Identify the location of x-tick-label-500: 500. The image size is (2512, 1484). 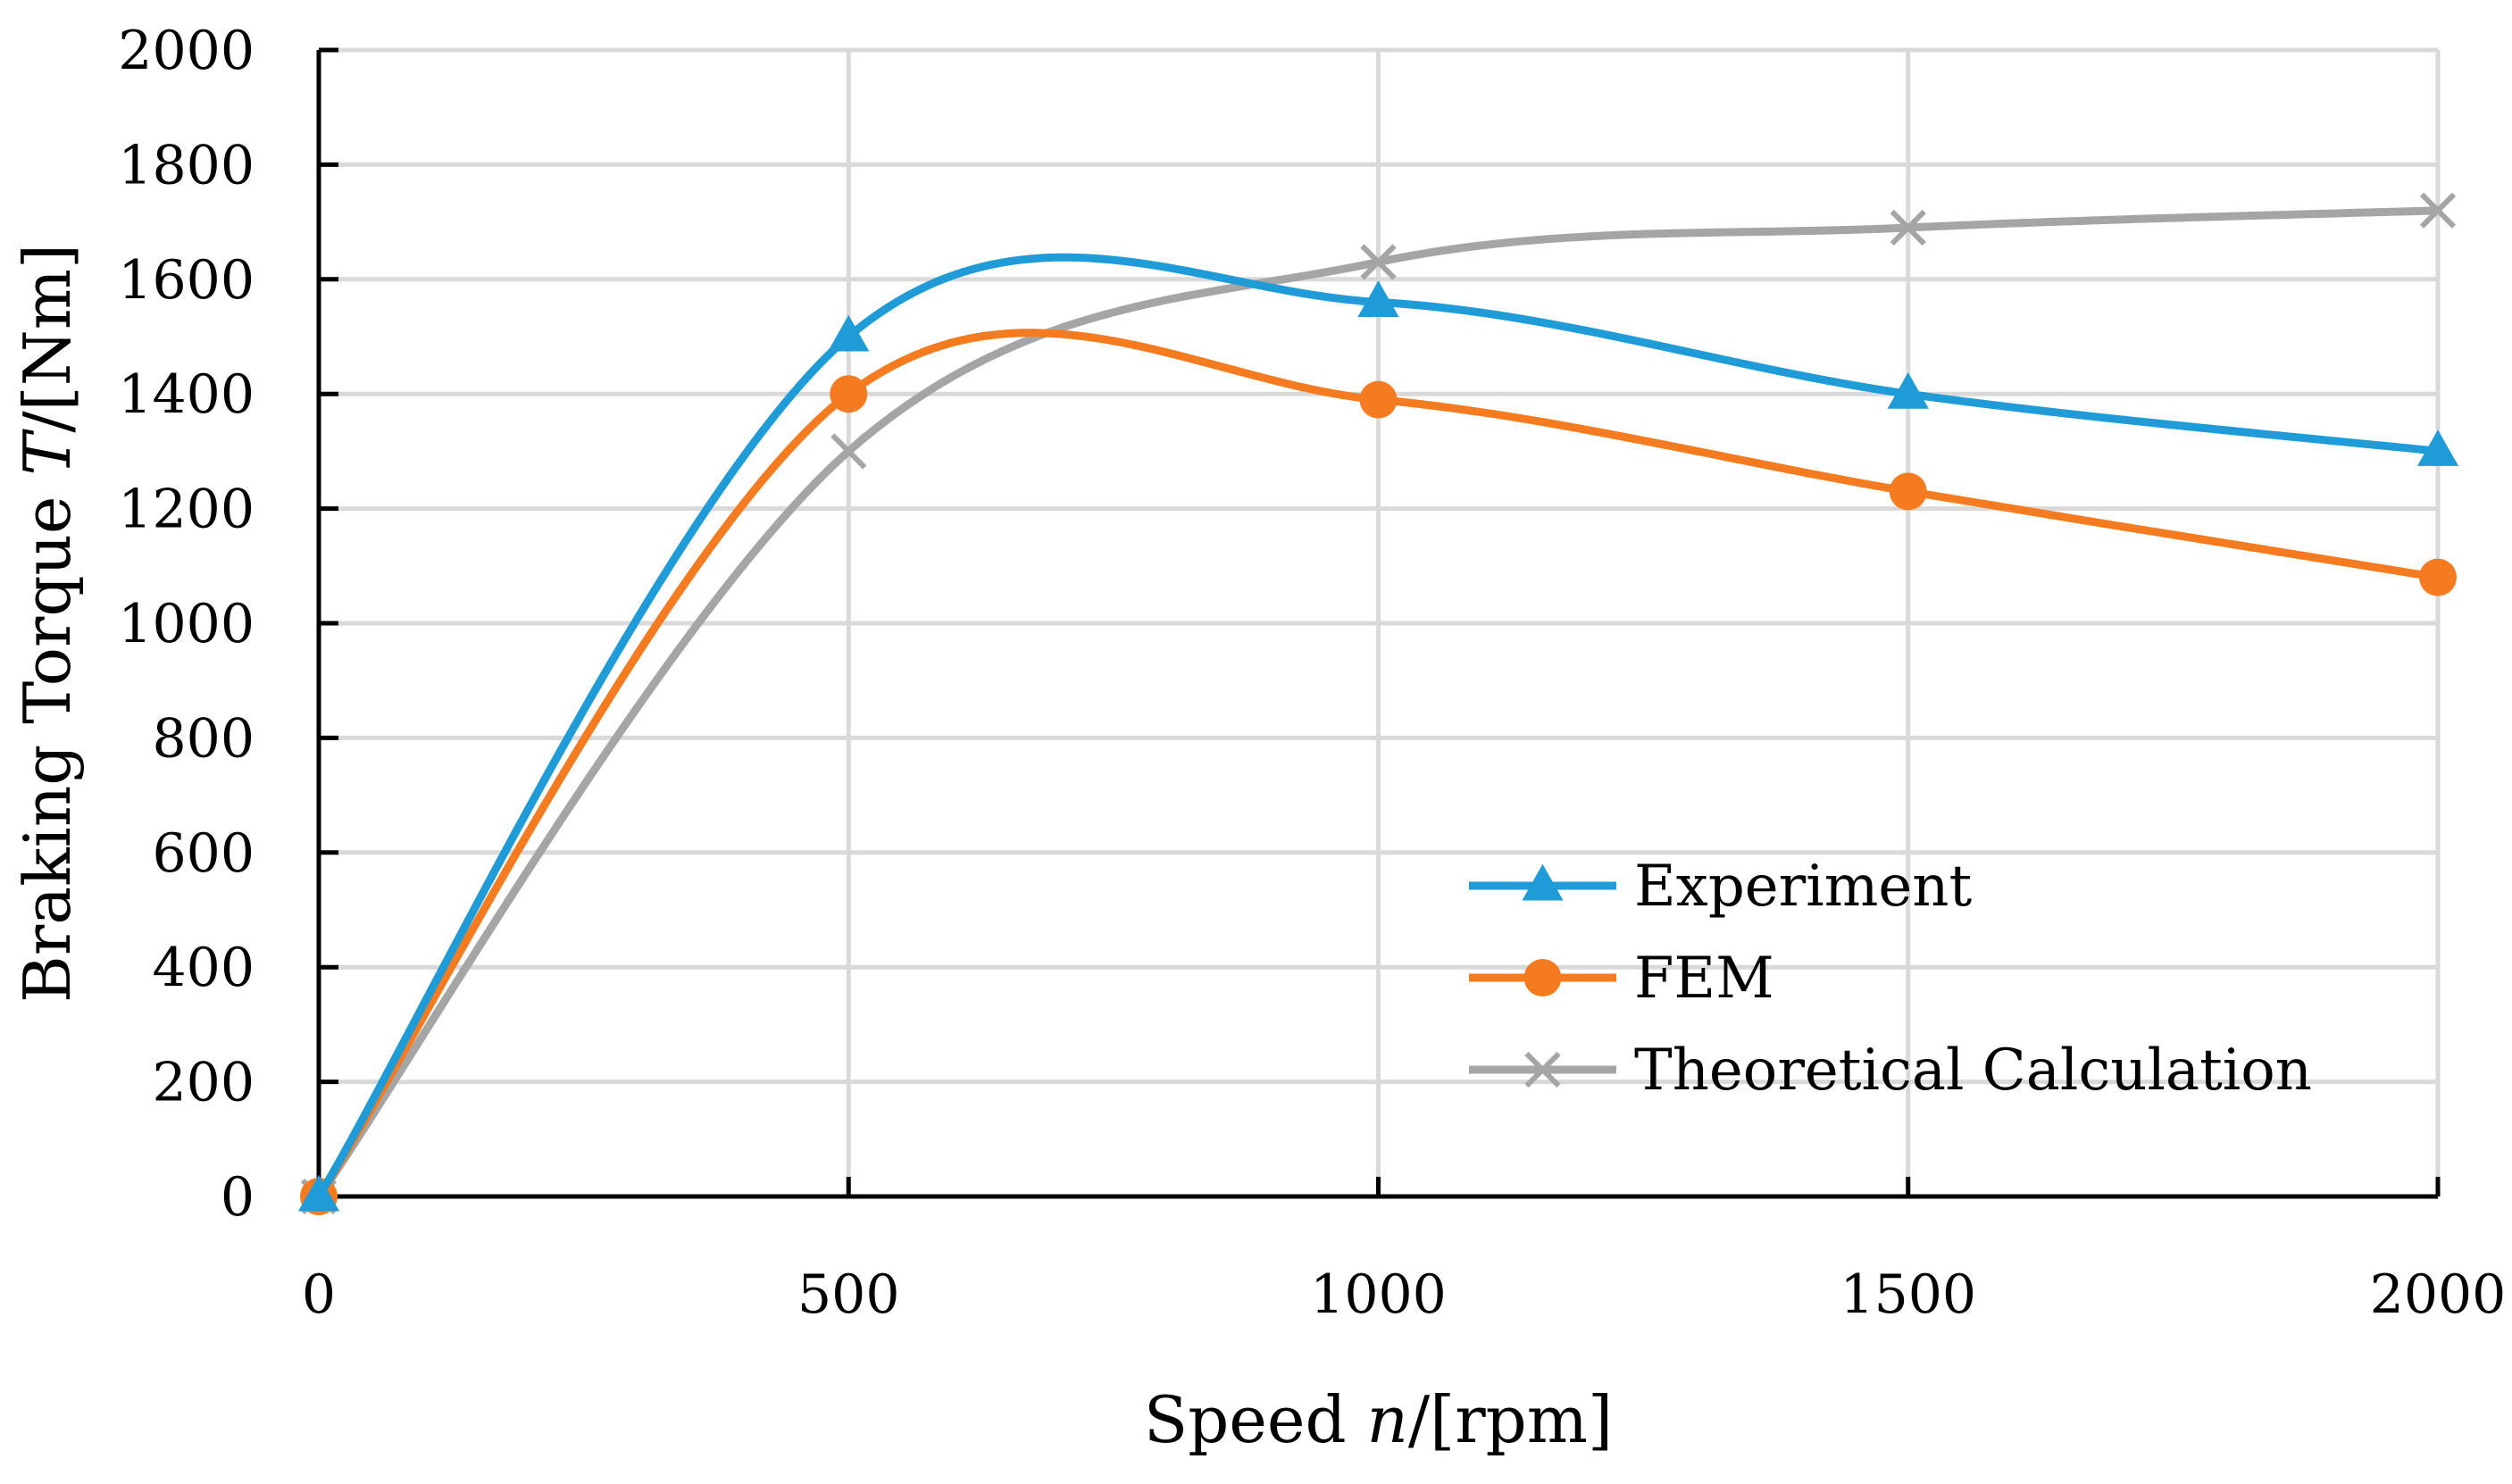
(848, 1294).